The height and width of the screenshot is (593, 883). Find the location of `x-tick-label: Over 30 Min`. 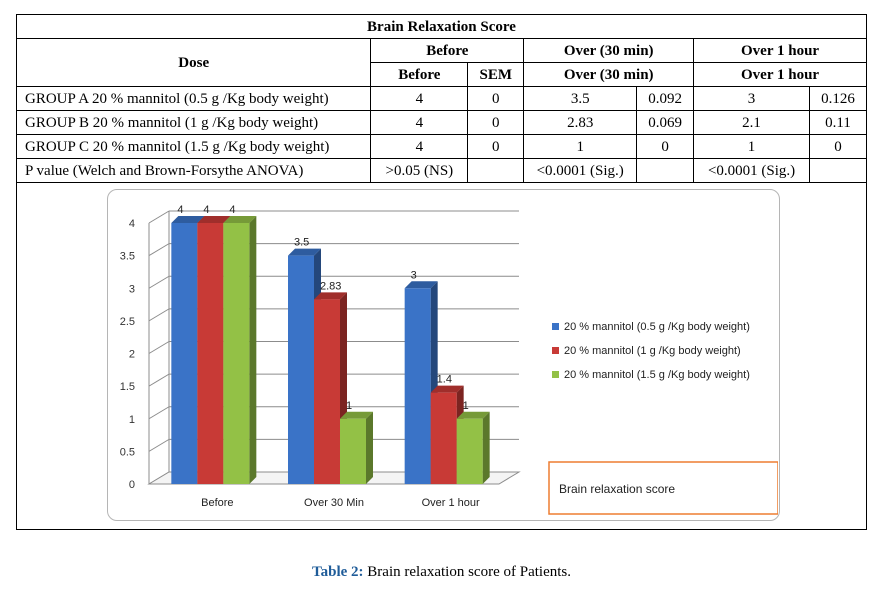

x-tick-label: Over 30 Min is located at coordinates (334, 503).